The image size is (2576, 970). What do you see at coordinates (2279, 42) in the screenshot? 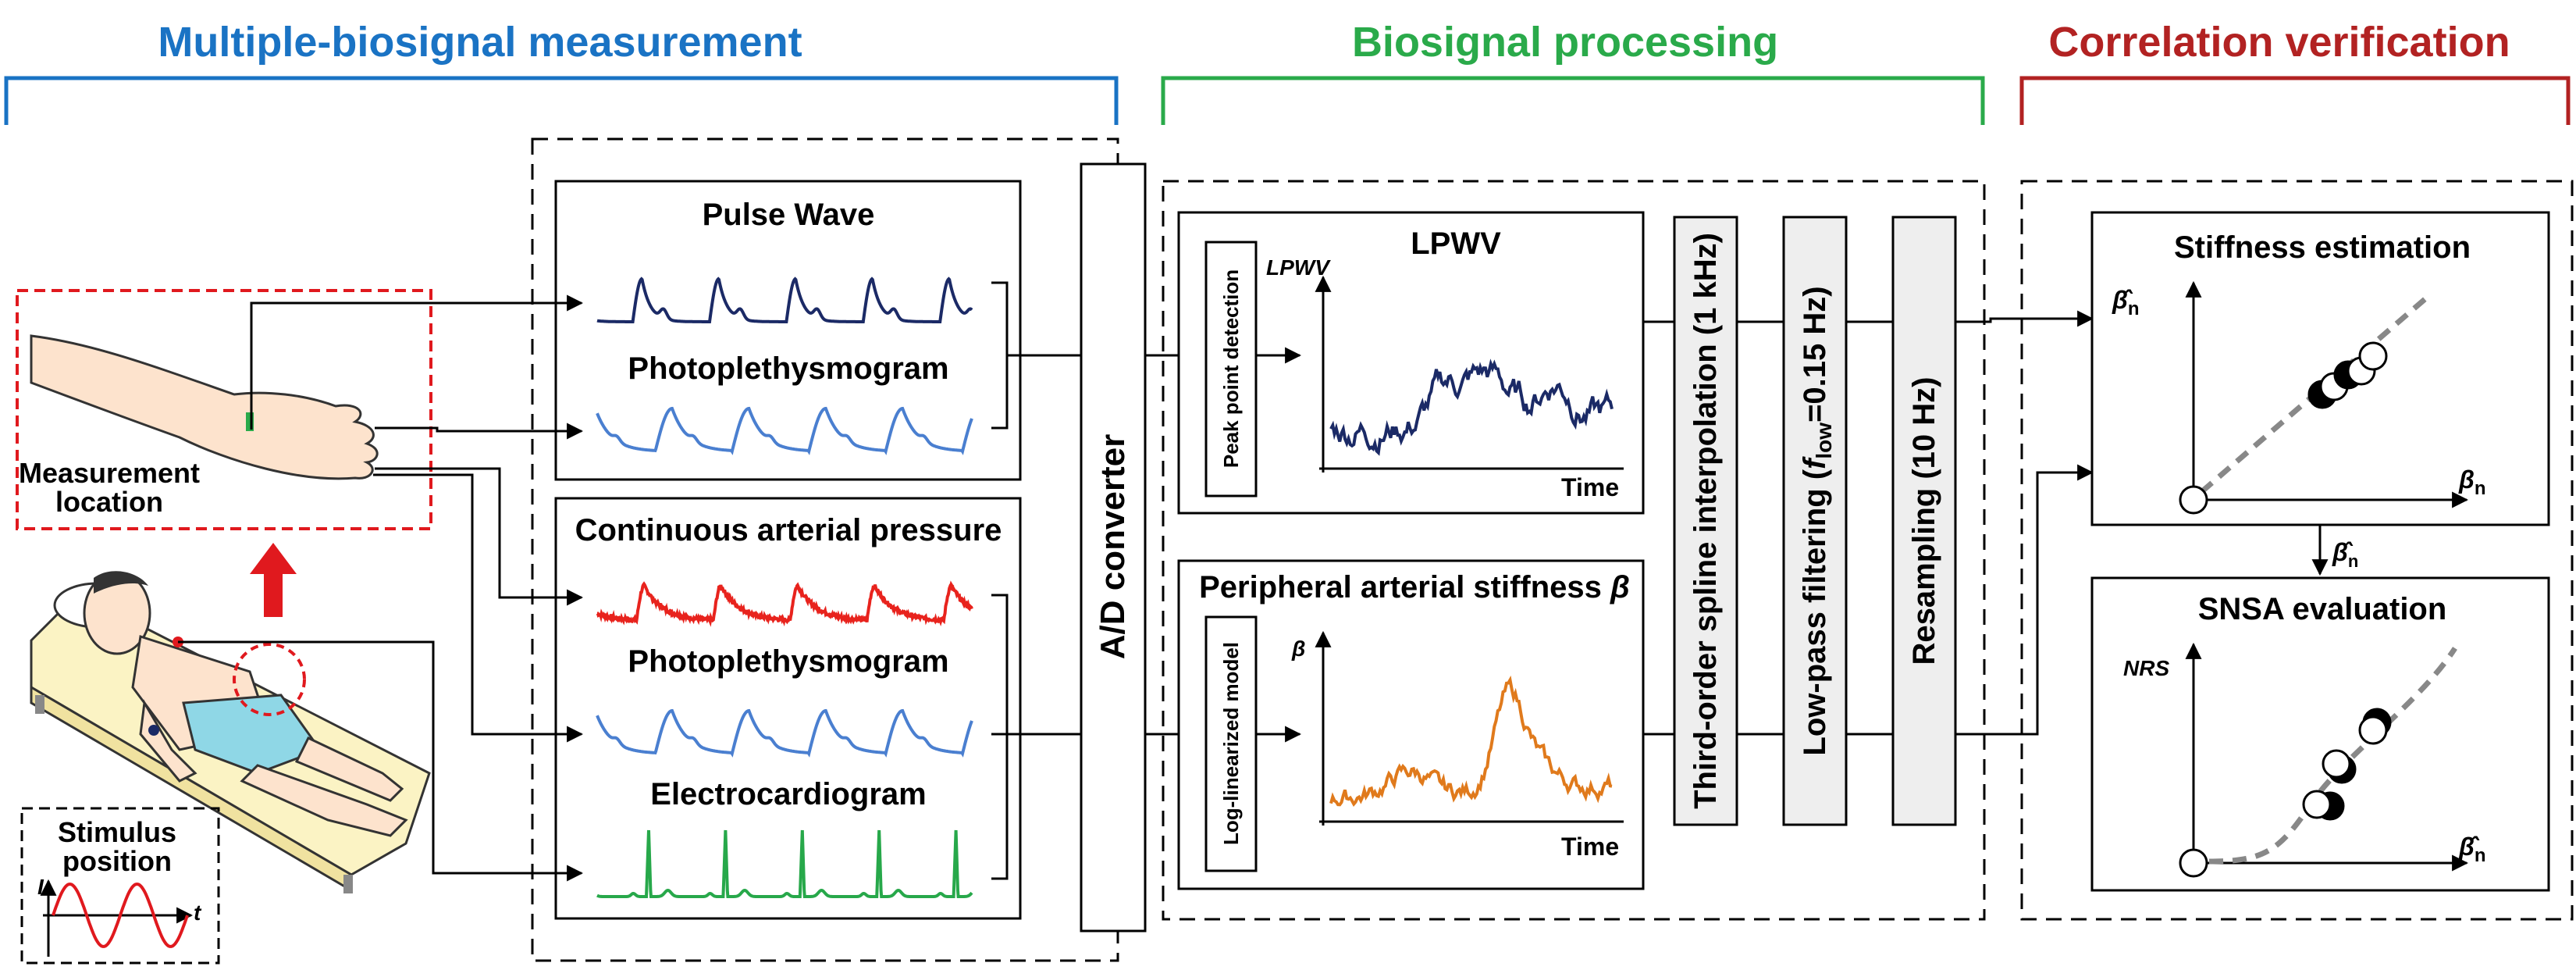
I see `section-title-verification: Correlation verification` at bounding box center [2279, 42].